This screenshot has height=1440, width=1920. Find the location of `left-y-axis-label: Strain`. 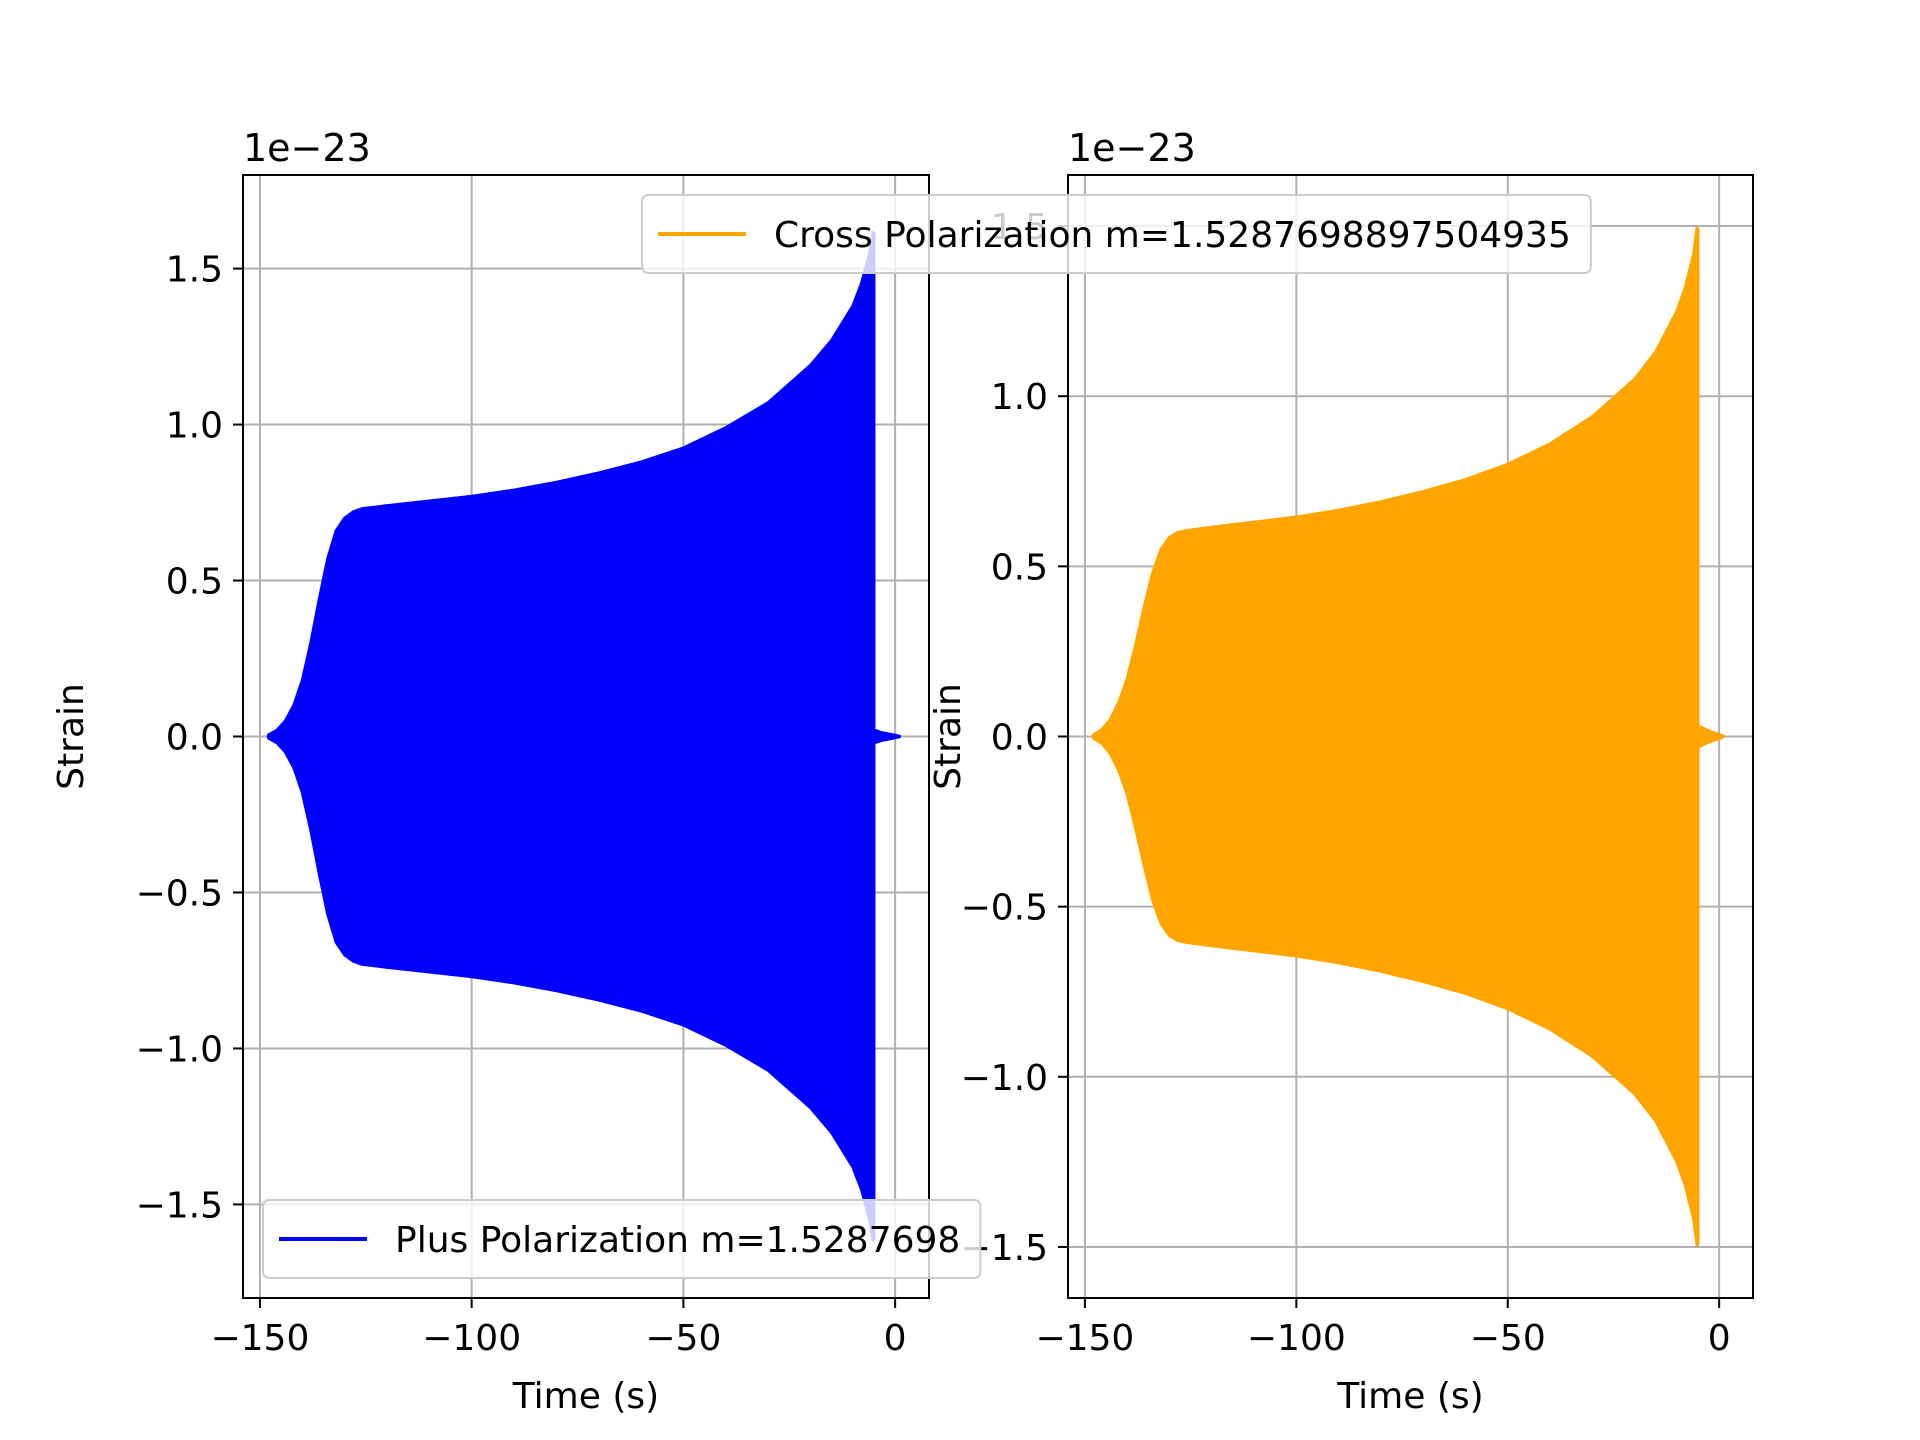

left-y-axis-label: Strain is located at coordinates (71, 736).